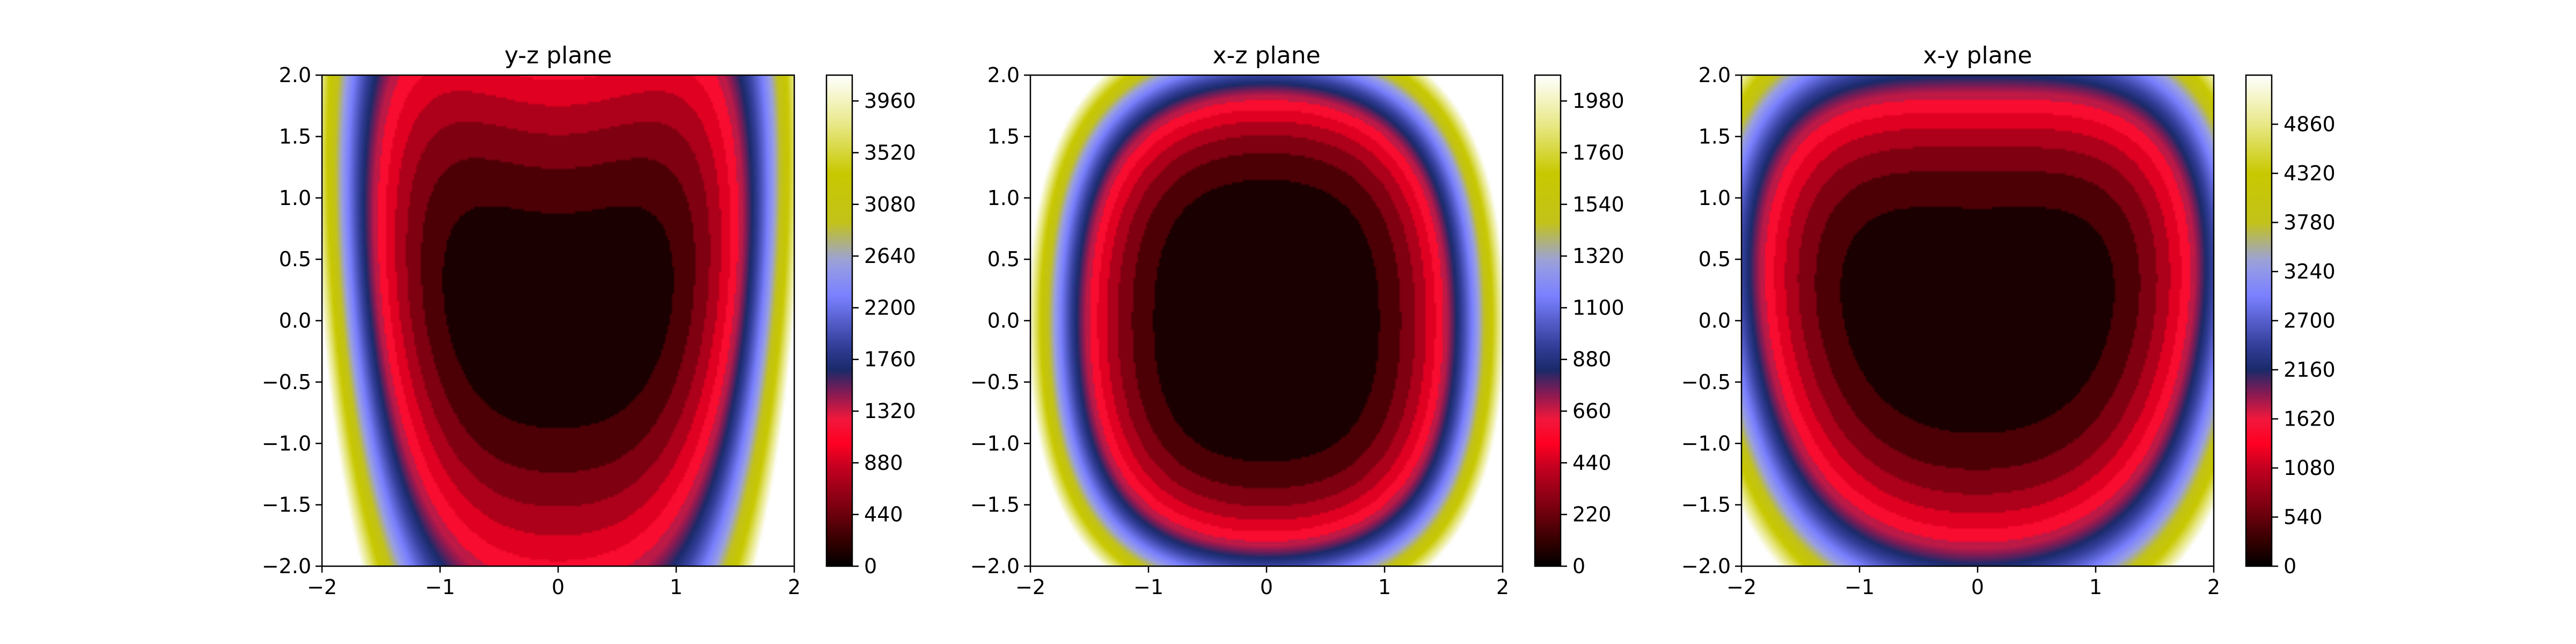 This screenshot has height=644, width=2576. I want to click on panel-title: y-z plane, so click(558, 55).